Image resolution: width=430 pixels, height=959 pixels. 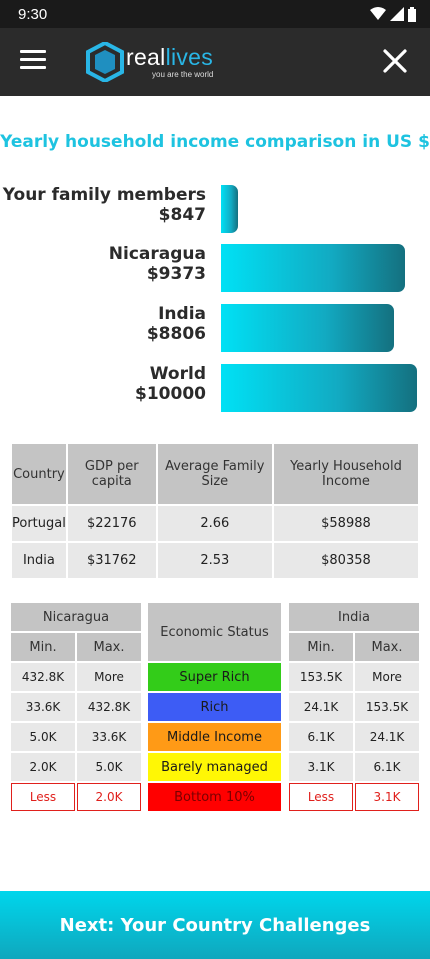 I want to click on column-header-family-size: Average Family Size, so click(x=214, y=474).